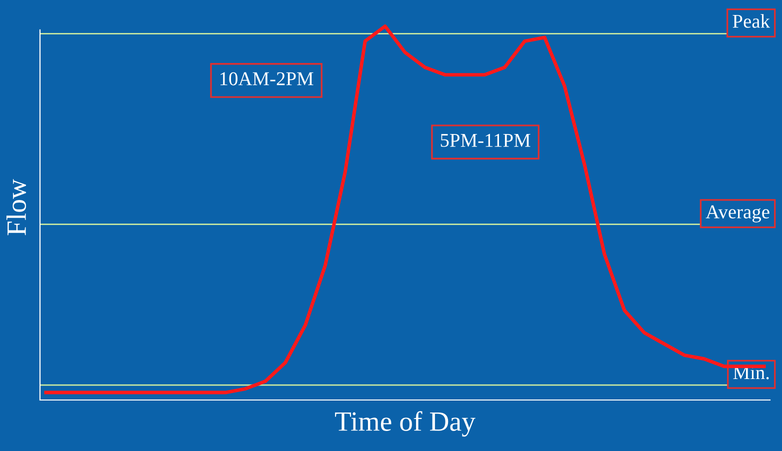 The image size is (782, 451). I want to click on annotation: 10AM-2PM, so click(267, 79).